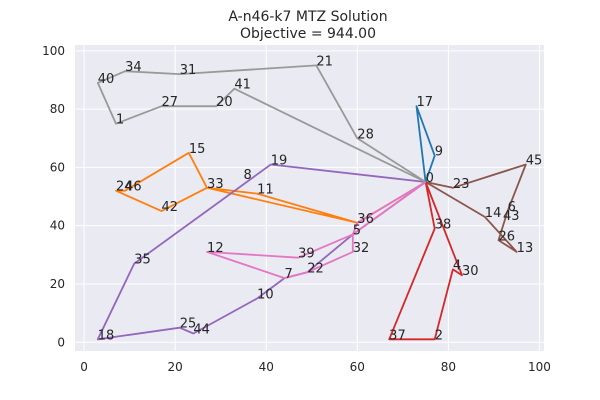 The image size is (600, 400). What do you see at coordinates (315, 268) in the screenshot?
I see `node-label-22: 22` at bounding box center [315, 268].